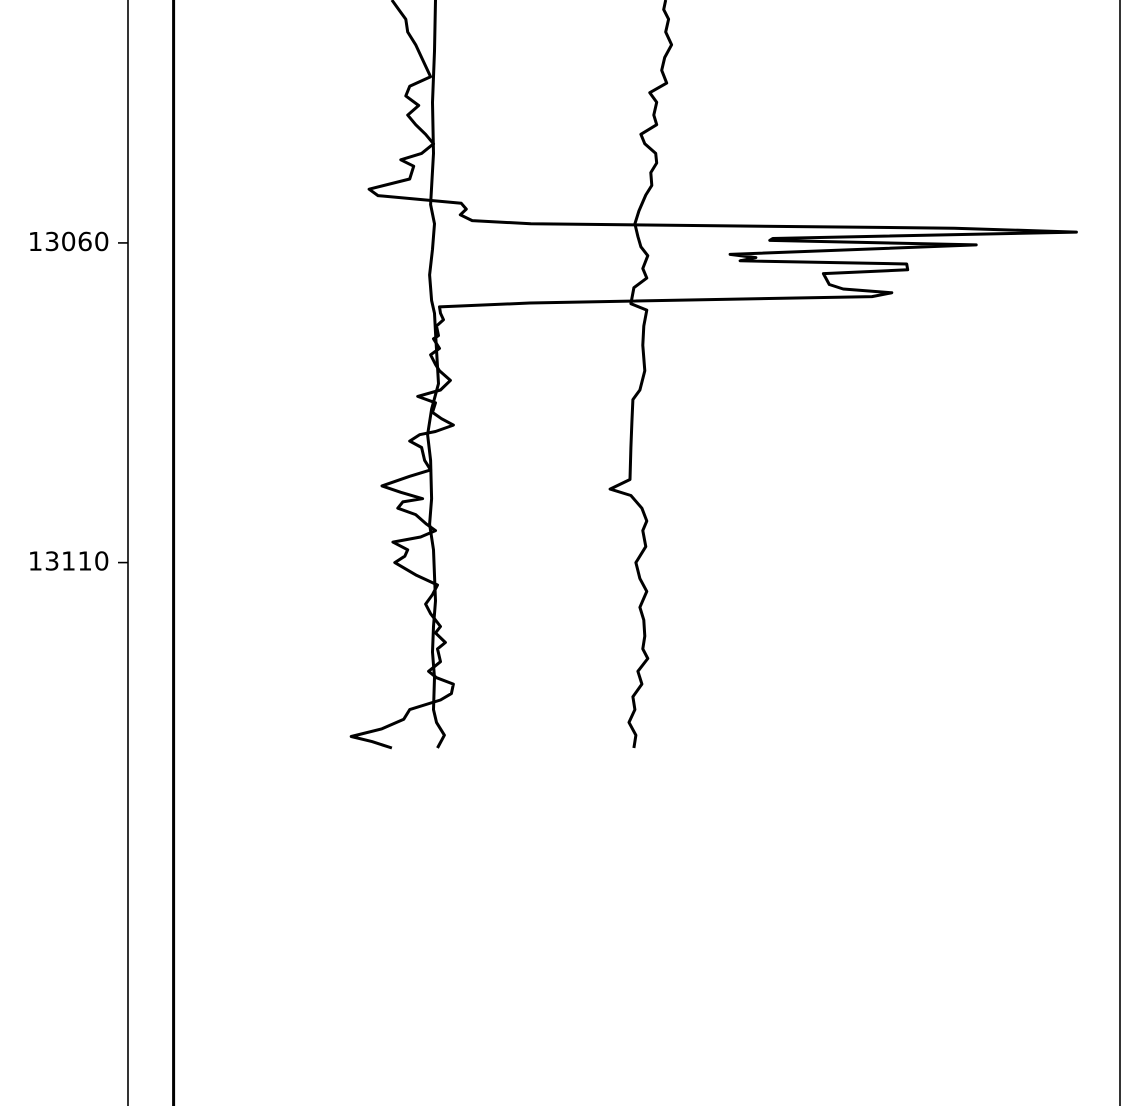  Describe the element at coordinates (77, 403) in the screenshot. I see `y-tick-layer: 13060 13110` at that location.